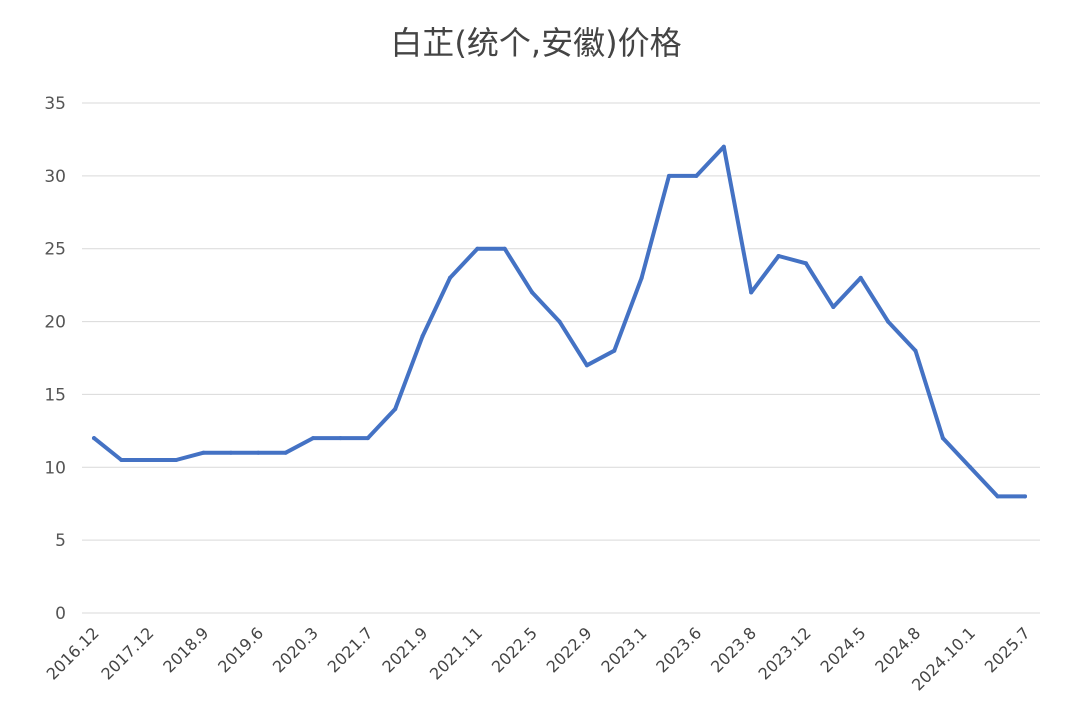  I want to click on x-tick-label: 2024.8, so click(897, 649).